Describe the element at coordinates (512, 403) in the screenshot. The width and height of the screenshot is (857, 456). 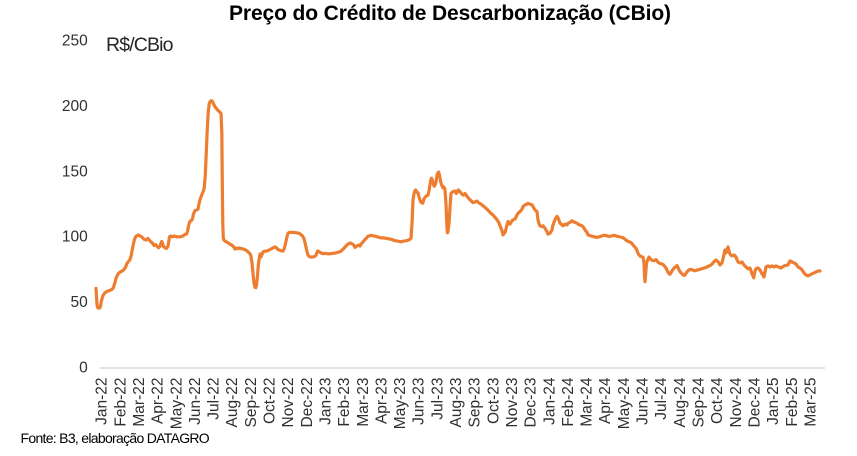
I see `svg-text: Nov-23` at that location.